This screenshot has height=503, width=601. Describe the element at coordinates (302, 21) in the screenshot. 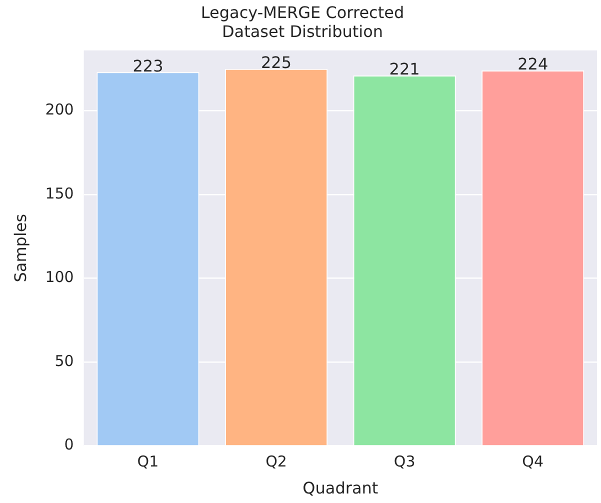

I see `chart-title: Legacy-MERGE Corrected Dataset Distribution` at that location.